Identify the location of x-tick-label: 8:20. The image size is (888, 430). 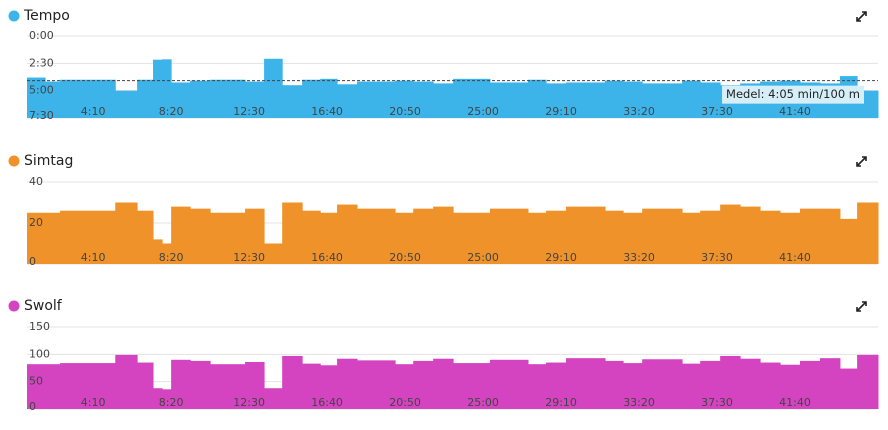
(171, 402).